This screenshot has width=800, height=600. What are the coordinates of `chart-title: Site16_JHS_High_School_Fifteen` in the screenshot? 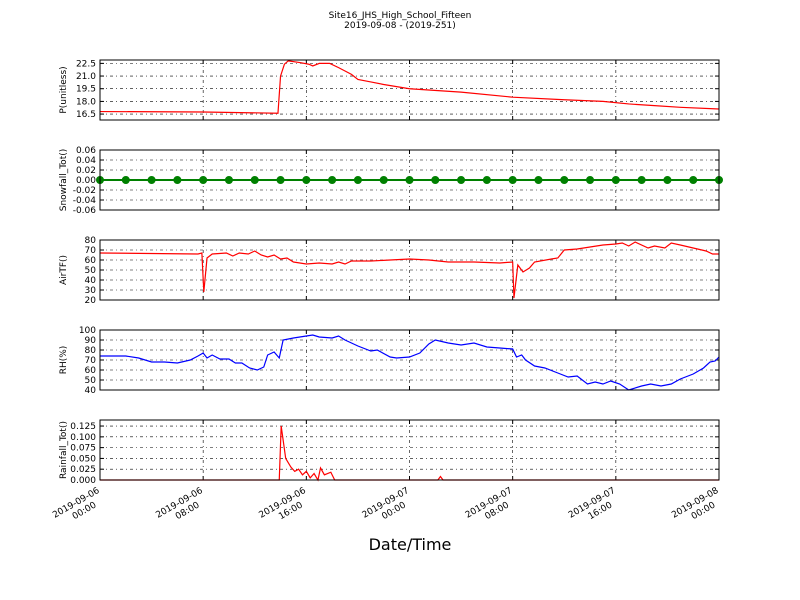 It's located at (400, 16).